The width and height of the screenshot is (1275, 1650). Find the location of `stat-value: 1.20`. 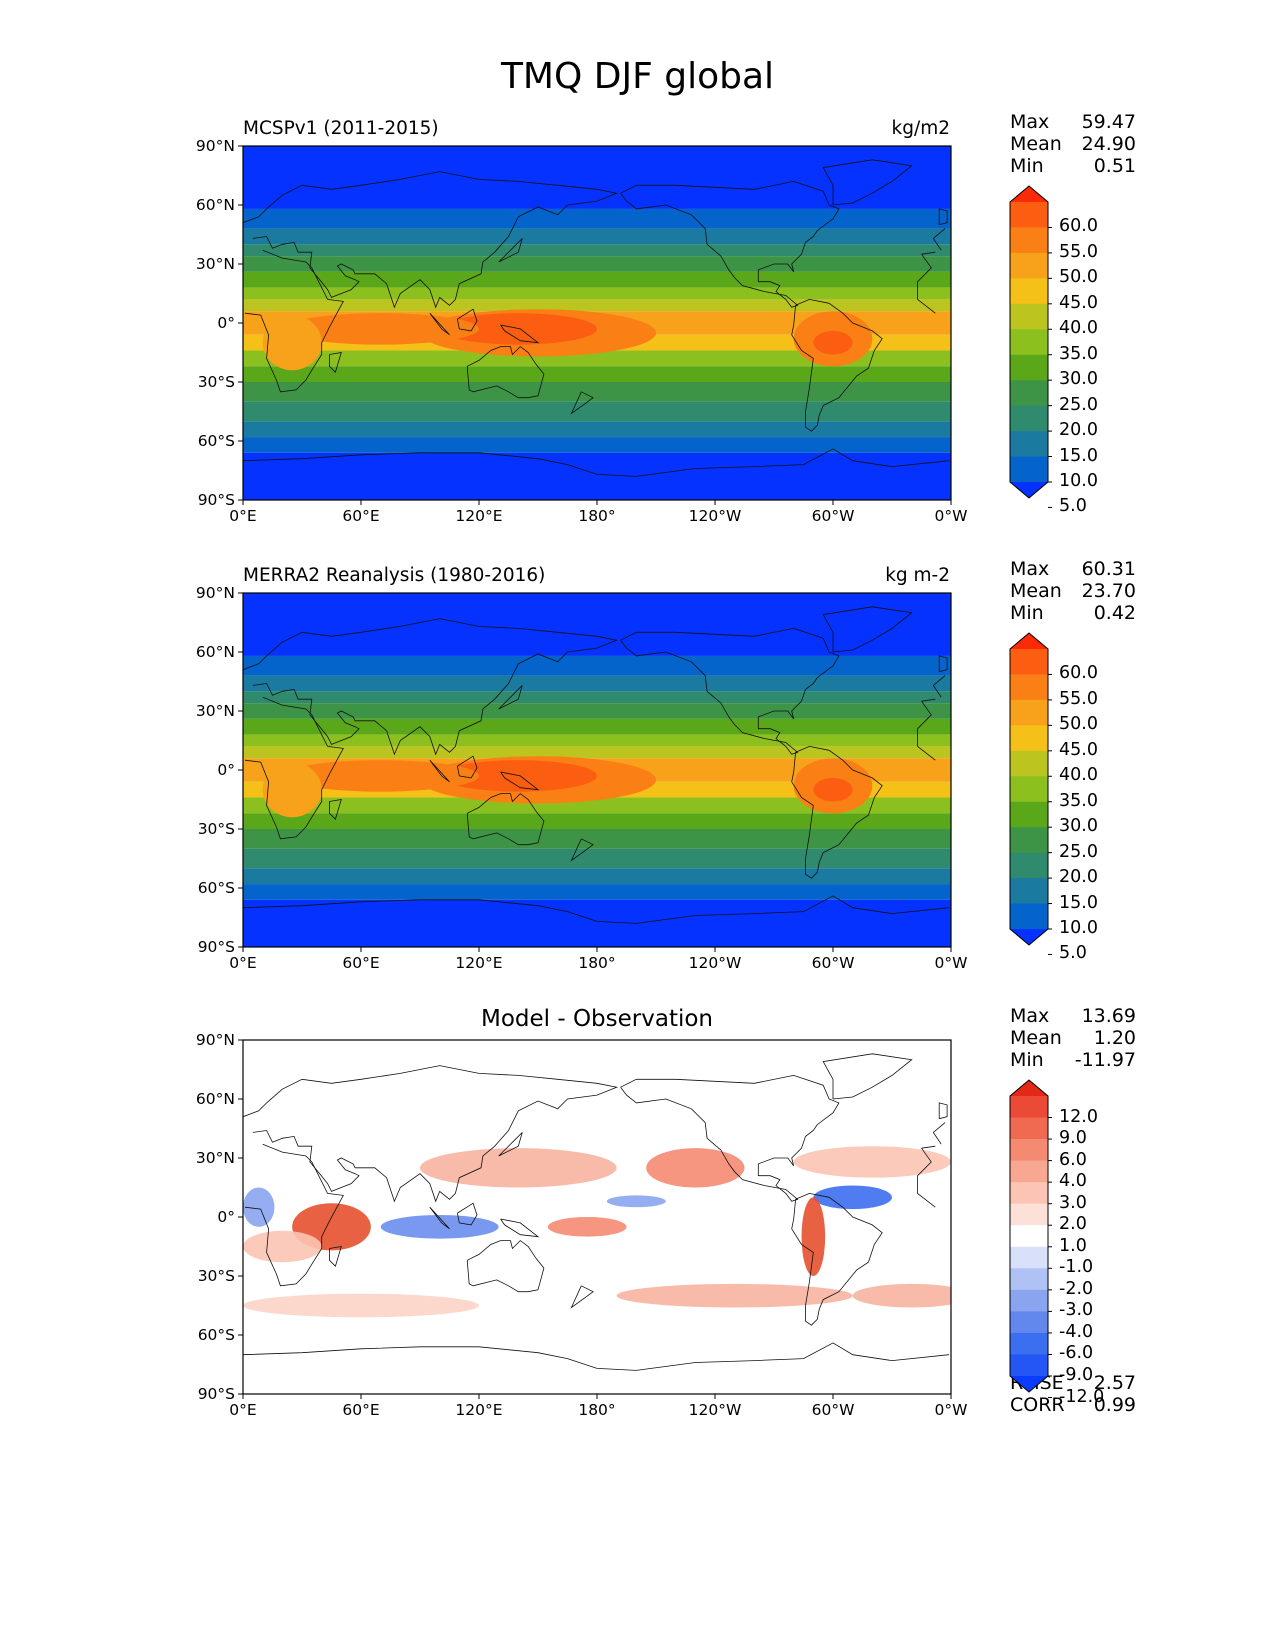

stat-value: 1.20 is located at coordinates (1114, 1038).